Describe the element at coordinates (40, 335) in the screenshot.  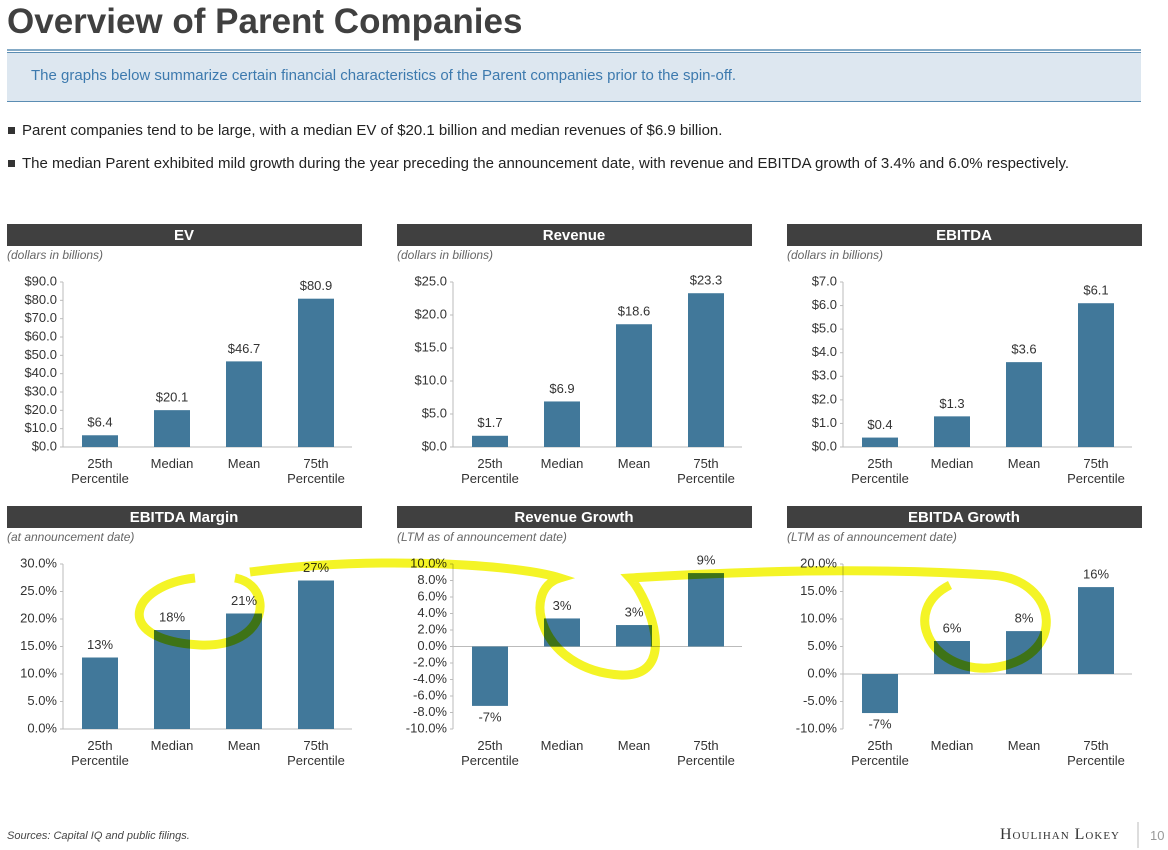
I see `y-tick-label: $60.0` at that location.